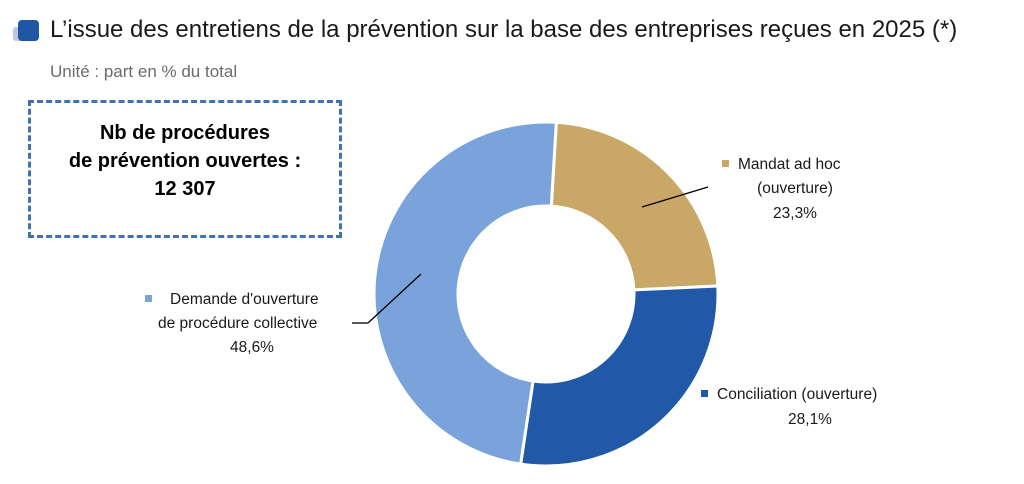  What do you see at coordinates (185, 133) in the screenshot?
I see `info-line-1: Nb de procédures` at bounding box center [185, 133].